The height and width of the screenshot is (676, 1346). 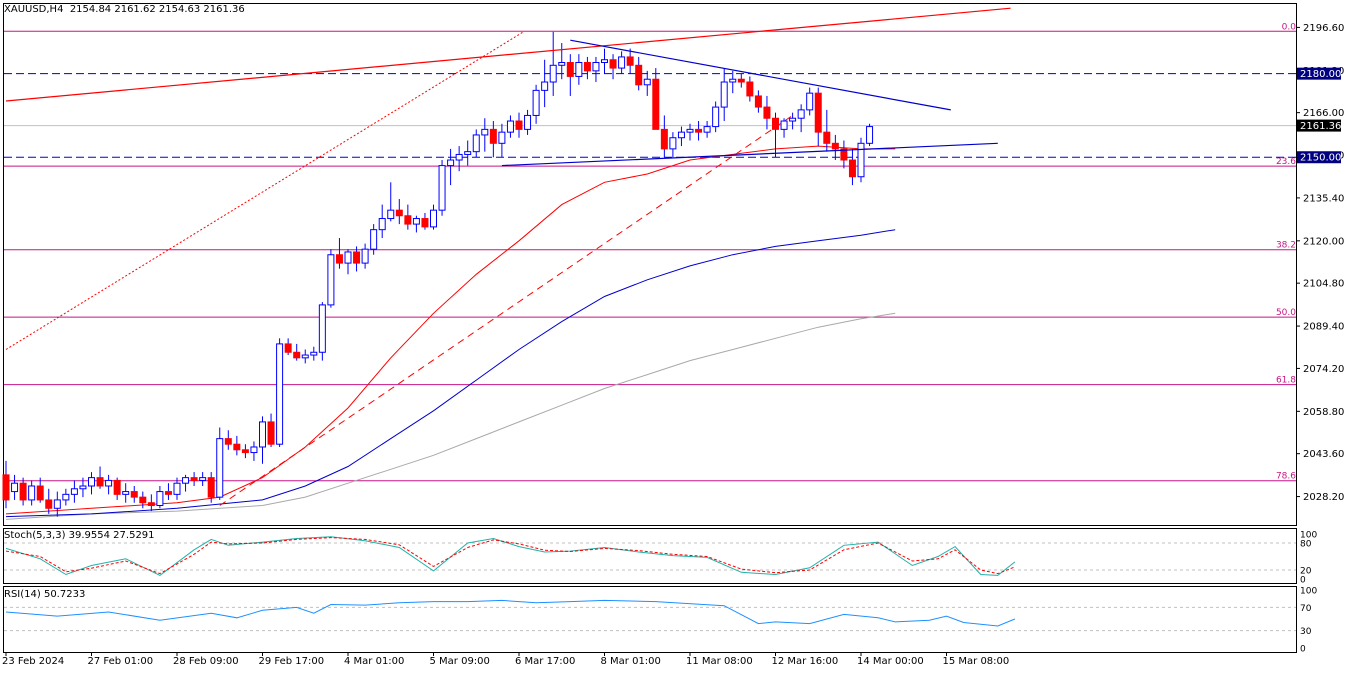 What do you see at coordinates (760, 75) in the screenshot?
I see `trendline-descending-resistance` at bounding box center [760, 75].